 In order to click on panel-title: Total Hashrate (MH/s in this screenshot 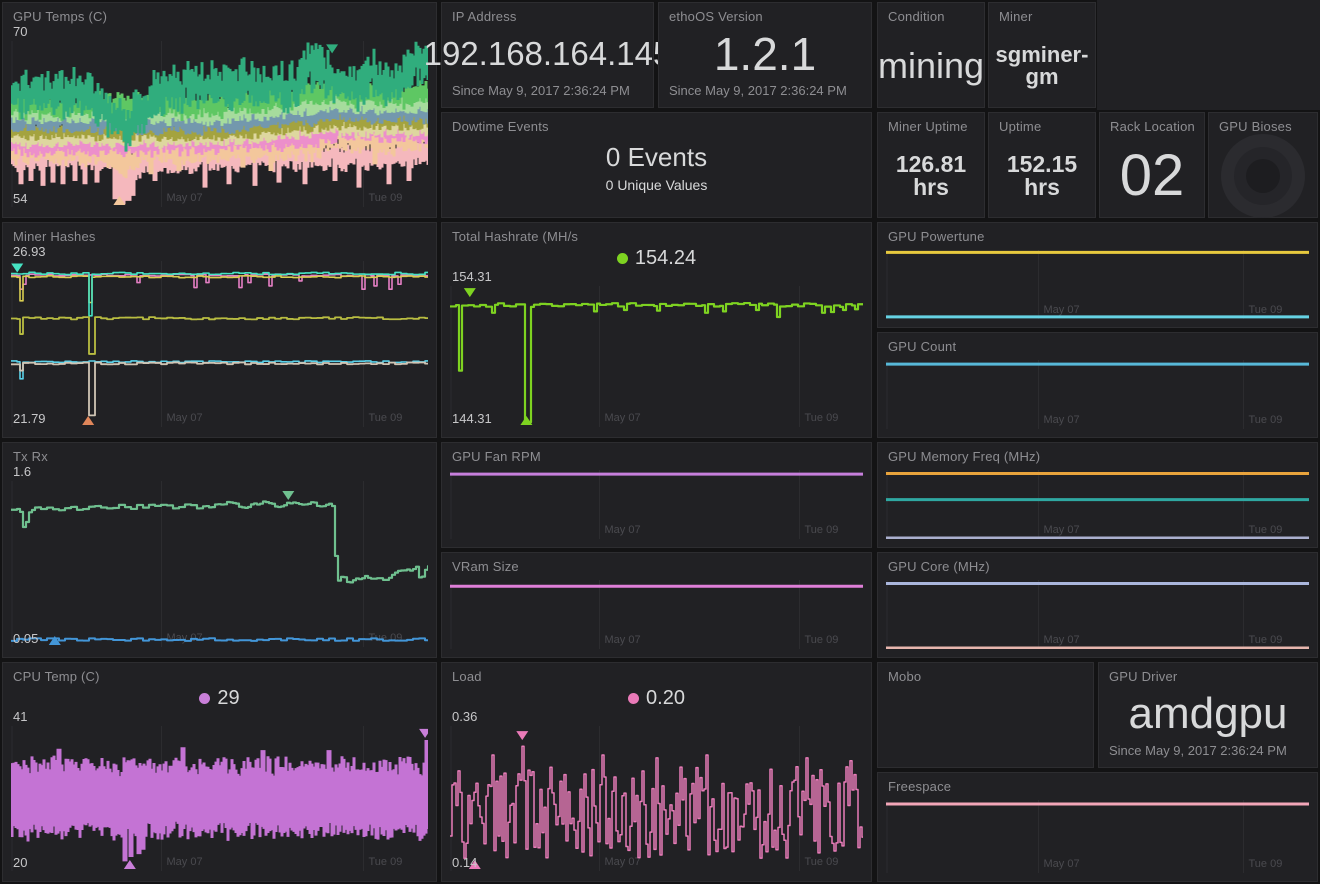, I will do `click(515, 236)`.